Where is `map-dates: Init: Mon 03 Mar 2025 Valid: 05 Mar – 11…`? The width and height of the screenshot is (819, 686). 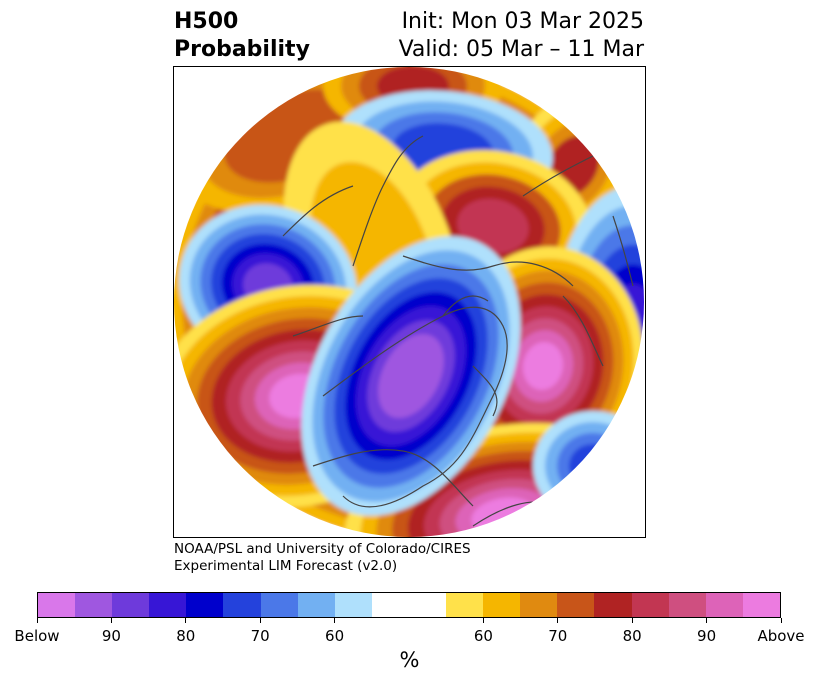 map-dates: Init: Mon 03 Mar 2025 Valid: 05 Mar – 11… is located at coordinates (487, 36).